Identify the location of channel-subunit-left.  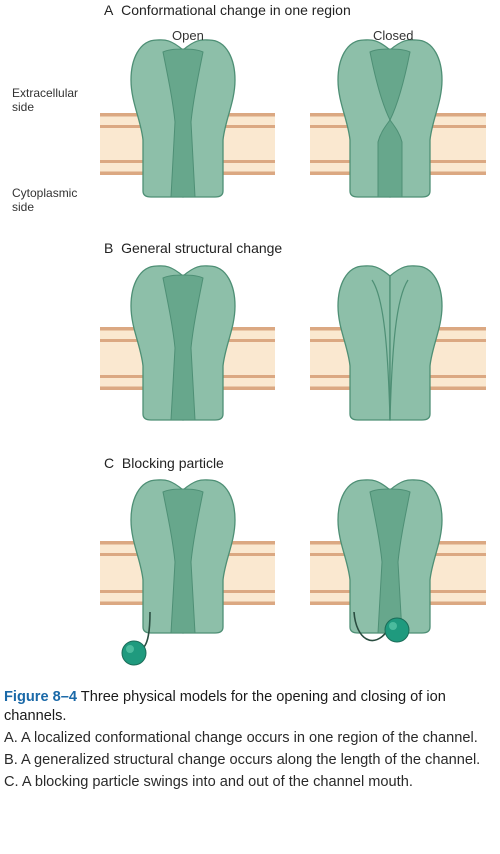
(364, 343).